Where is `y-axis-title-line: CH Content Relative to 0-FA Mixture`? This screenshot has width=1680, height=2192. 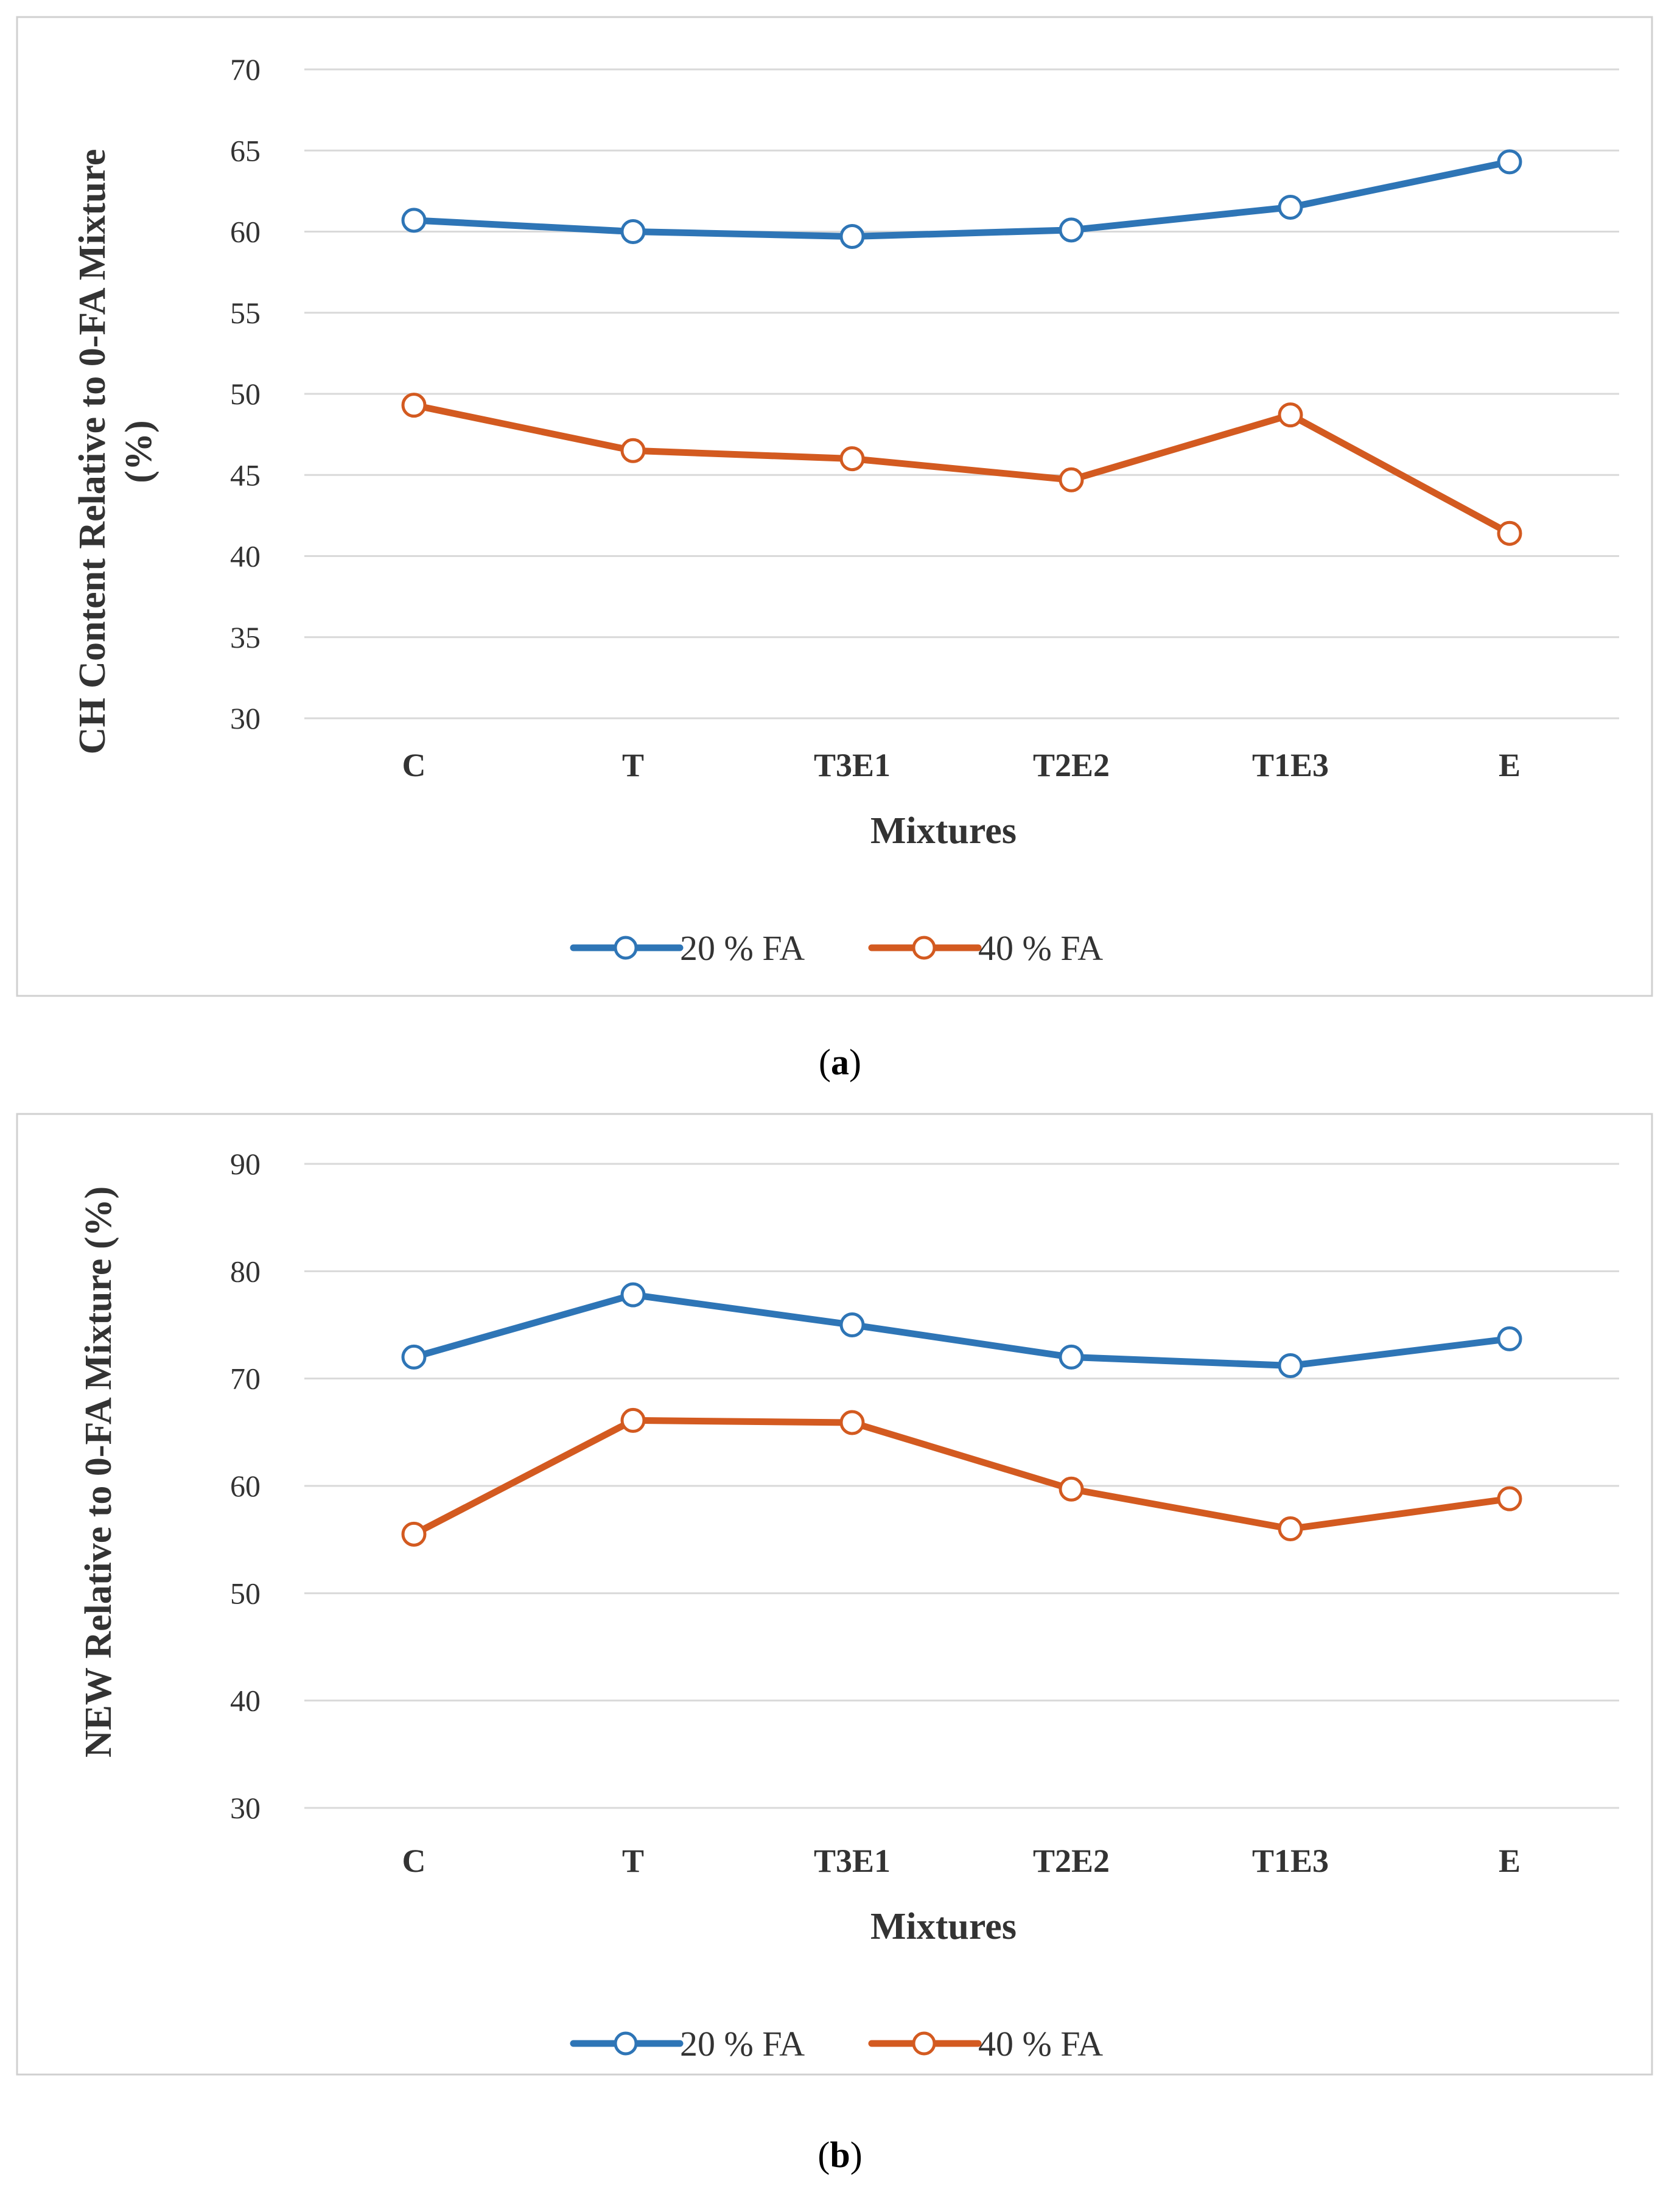 y-axis-title-line: CH Content Relative to 0-FA Mixture is located at coordinates (93, 452).